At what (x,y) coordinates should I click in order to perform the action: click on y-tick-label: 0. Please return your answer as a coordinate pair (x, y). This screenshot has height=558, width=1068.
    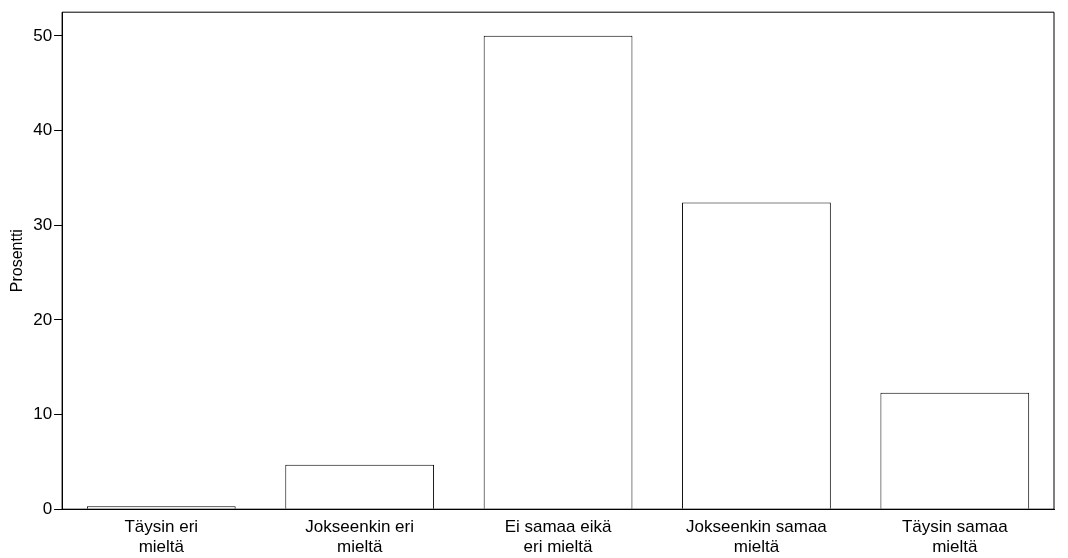
    Looking at the image, I should click on (47, 508).